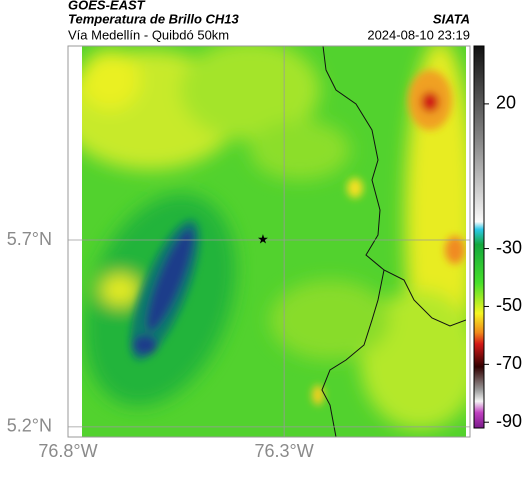  Describe the element at coordinates (509, 305) in the screenshot. I see `colorbar-tick-label: -50` at that location.